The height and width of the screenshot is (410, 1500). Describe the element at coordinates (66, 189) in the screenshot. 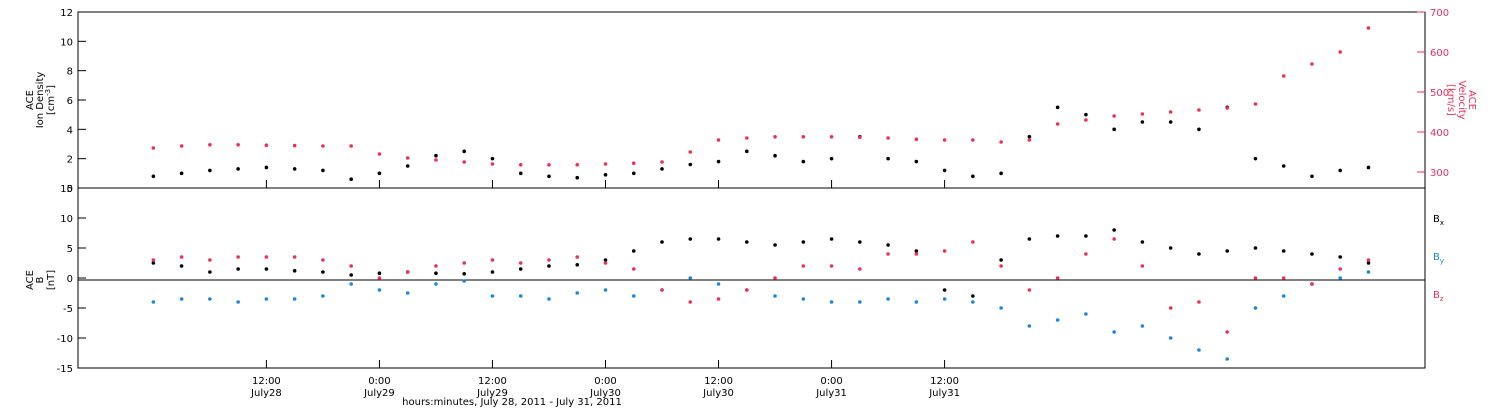

I see `field-tick-label: 15` at that location.